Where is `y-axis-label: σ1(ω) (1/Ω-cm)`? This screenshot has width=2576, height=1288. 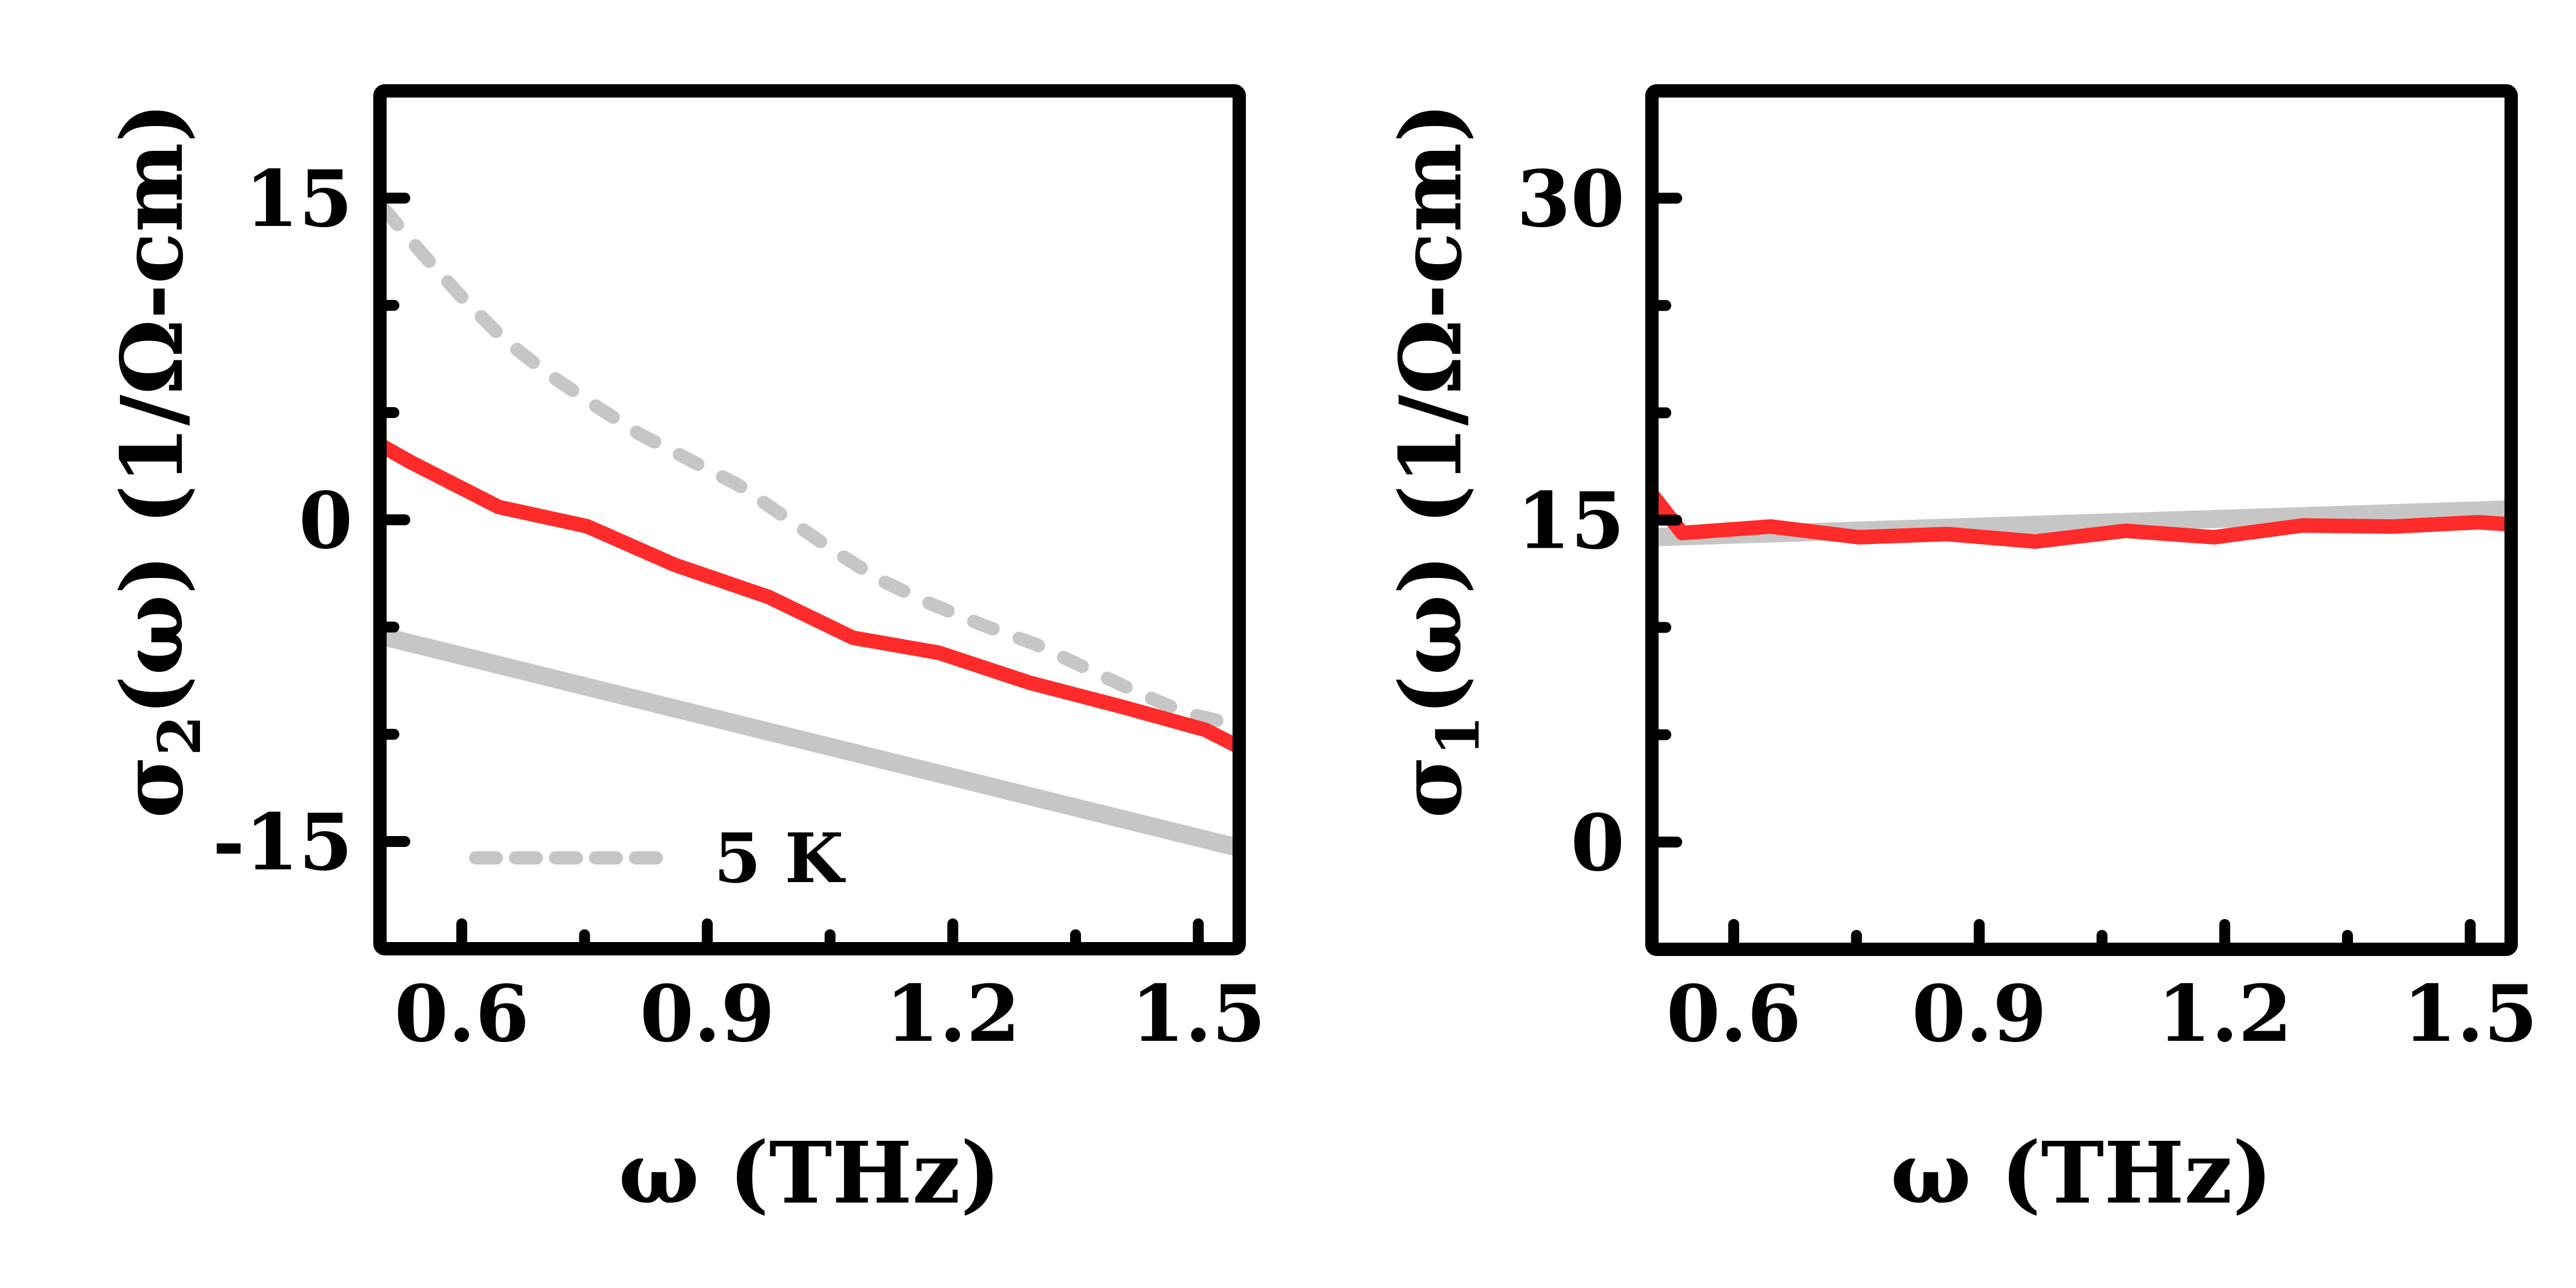
y-axis-label: σ1(ω) (1/Ω-cm) is located at coordinates (1437, 460).